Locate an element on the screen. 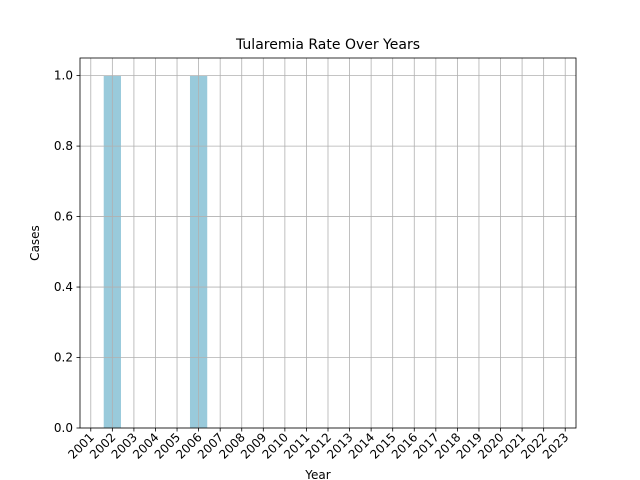  x-axis-label: Year is located at coordinates (317, 474).